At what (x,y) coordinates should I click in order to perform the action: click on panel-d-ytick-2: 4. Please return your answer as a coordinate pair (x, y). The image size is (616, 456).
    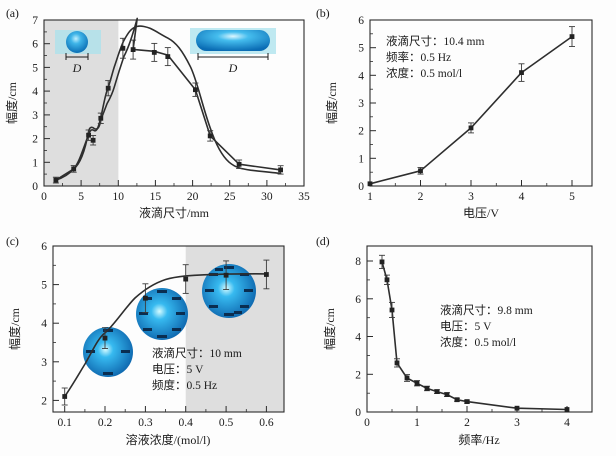
    Looking at the image, I should click on (358, 338).